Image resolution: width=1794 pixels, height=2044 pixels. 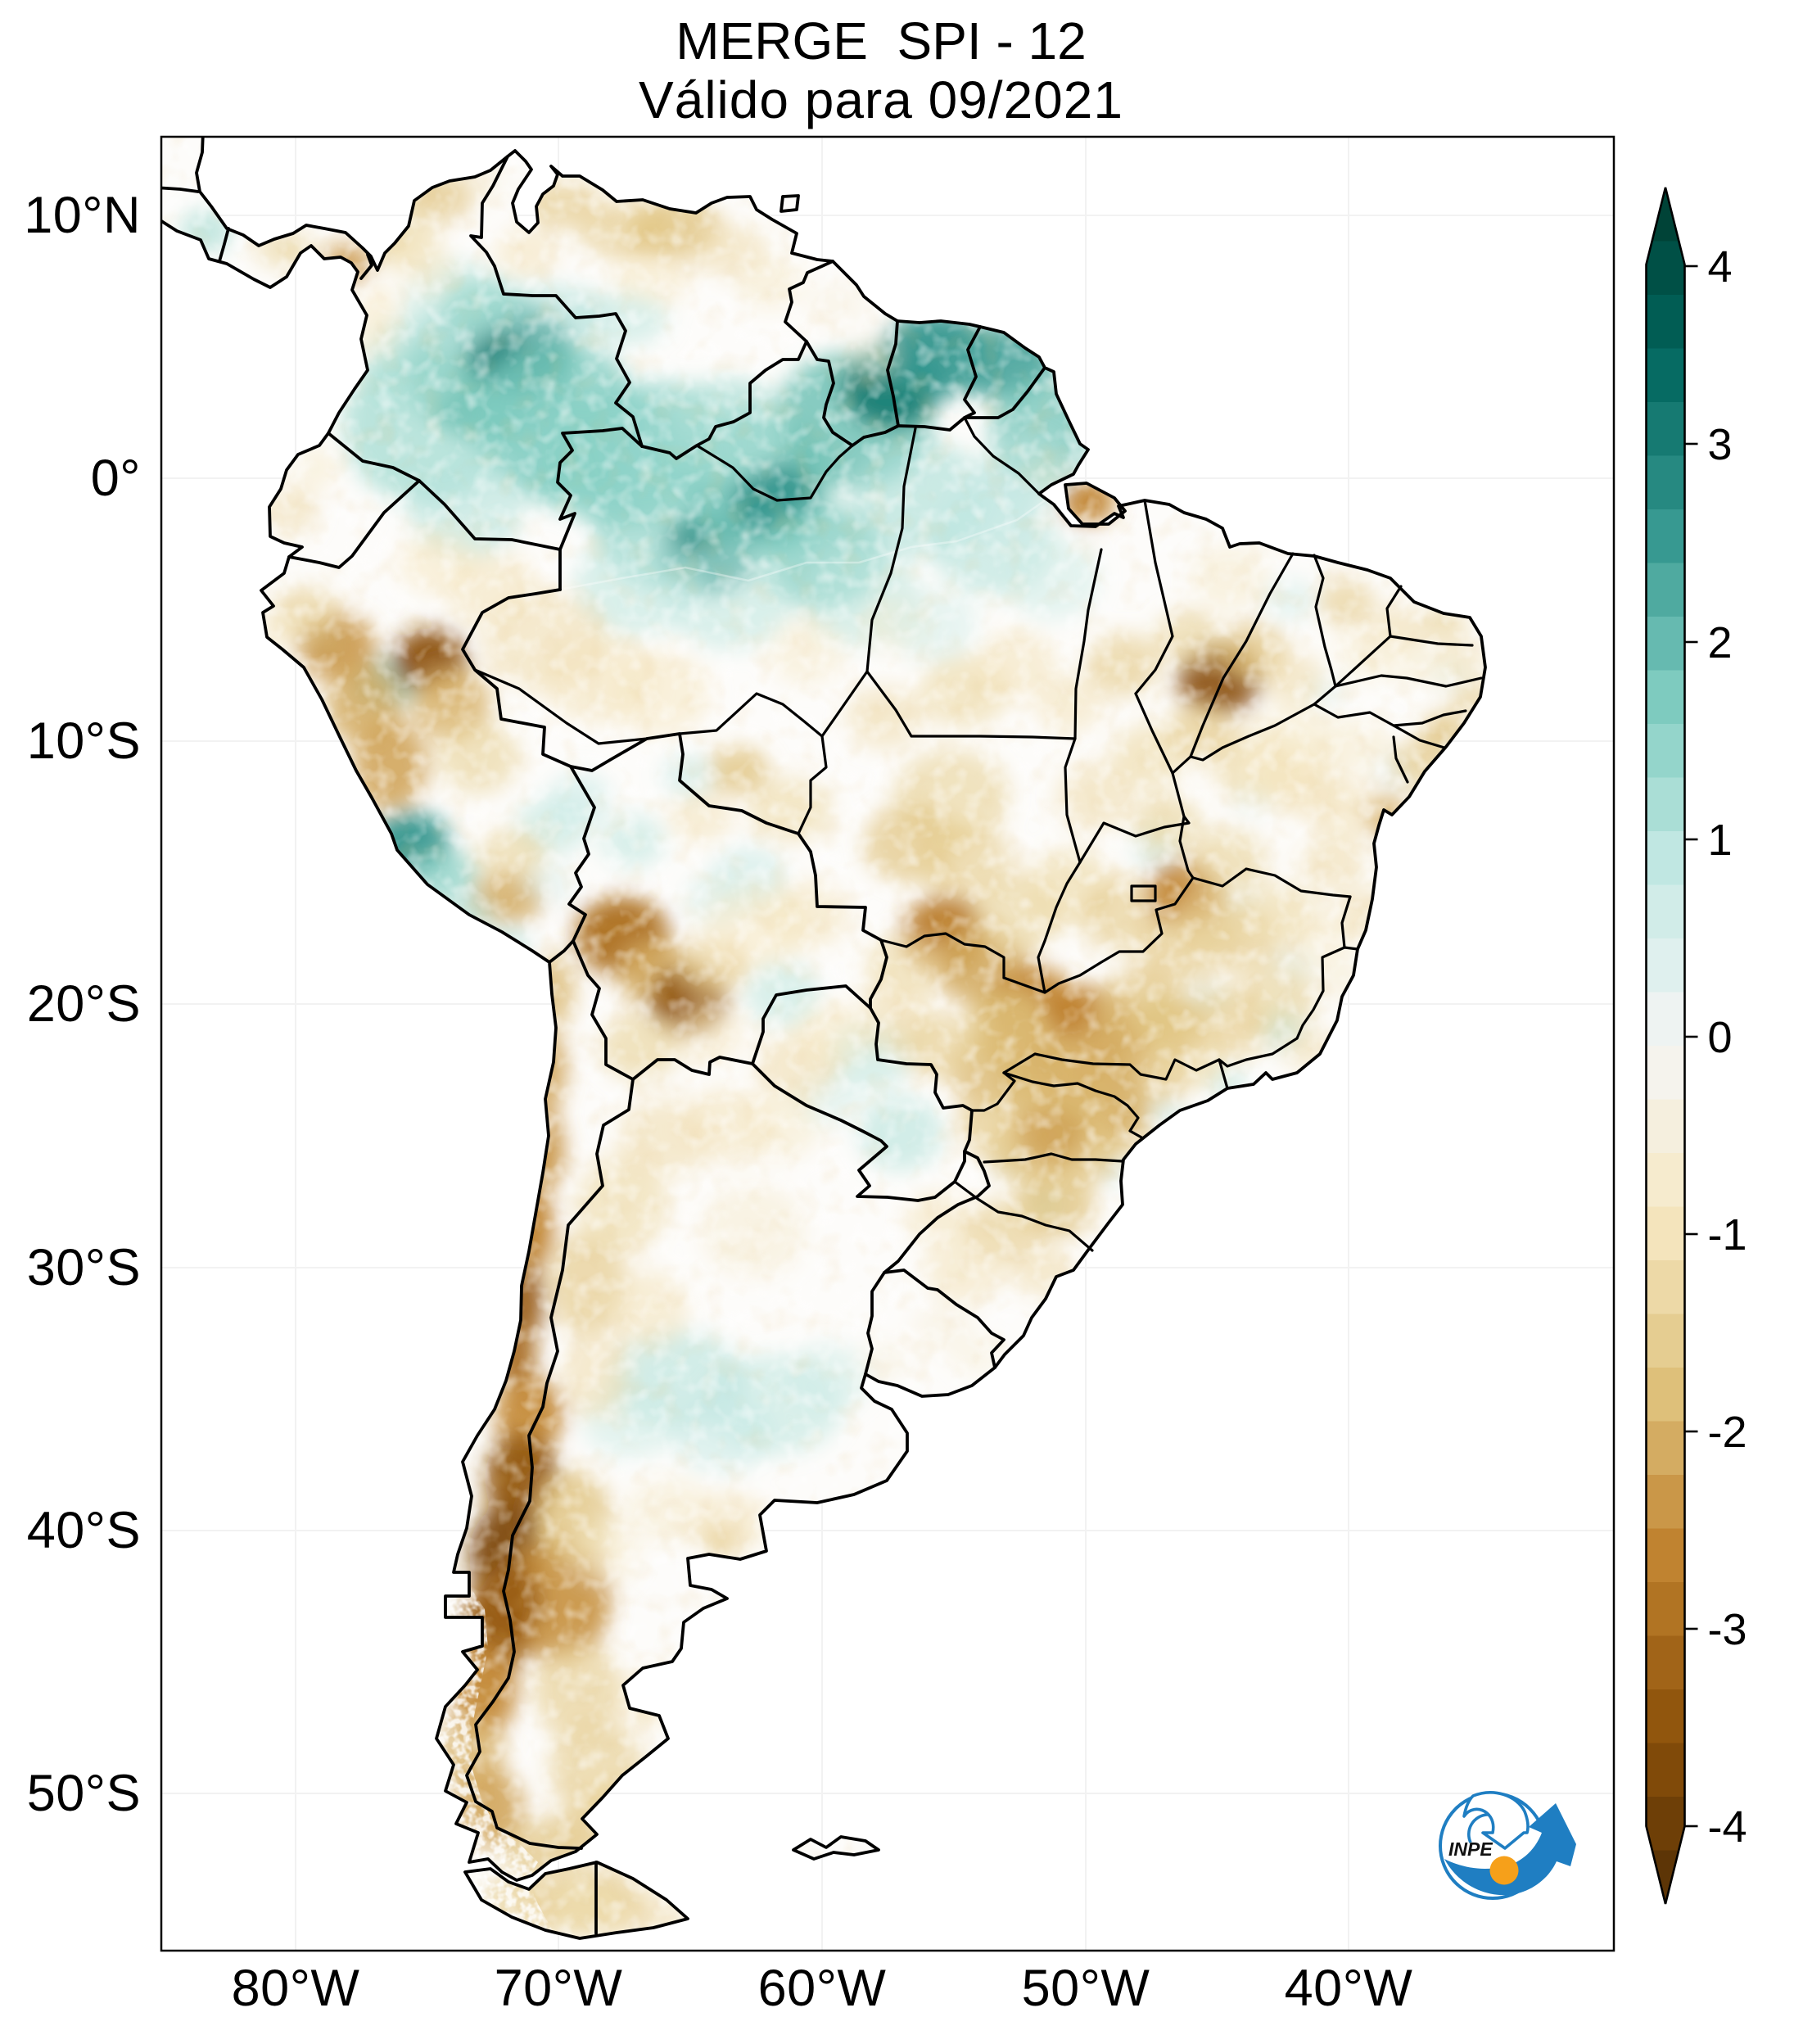 What do you see at coordinates (1349, 1988) in the screenshot?
I see `svg-text: 40°W` at bounding box center [1349, 1988].